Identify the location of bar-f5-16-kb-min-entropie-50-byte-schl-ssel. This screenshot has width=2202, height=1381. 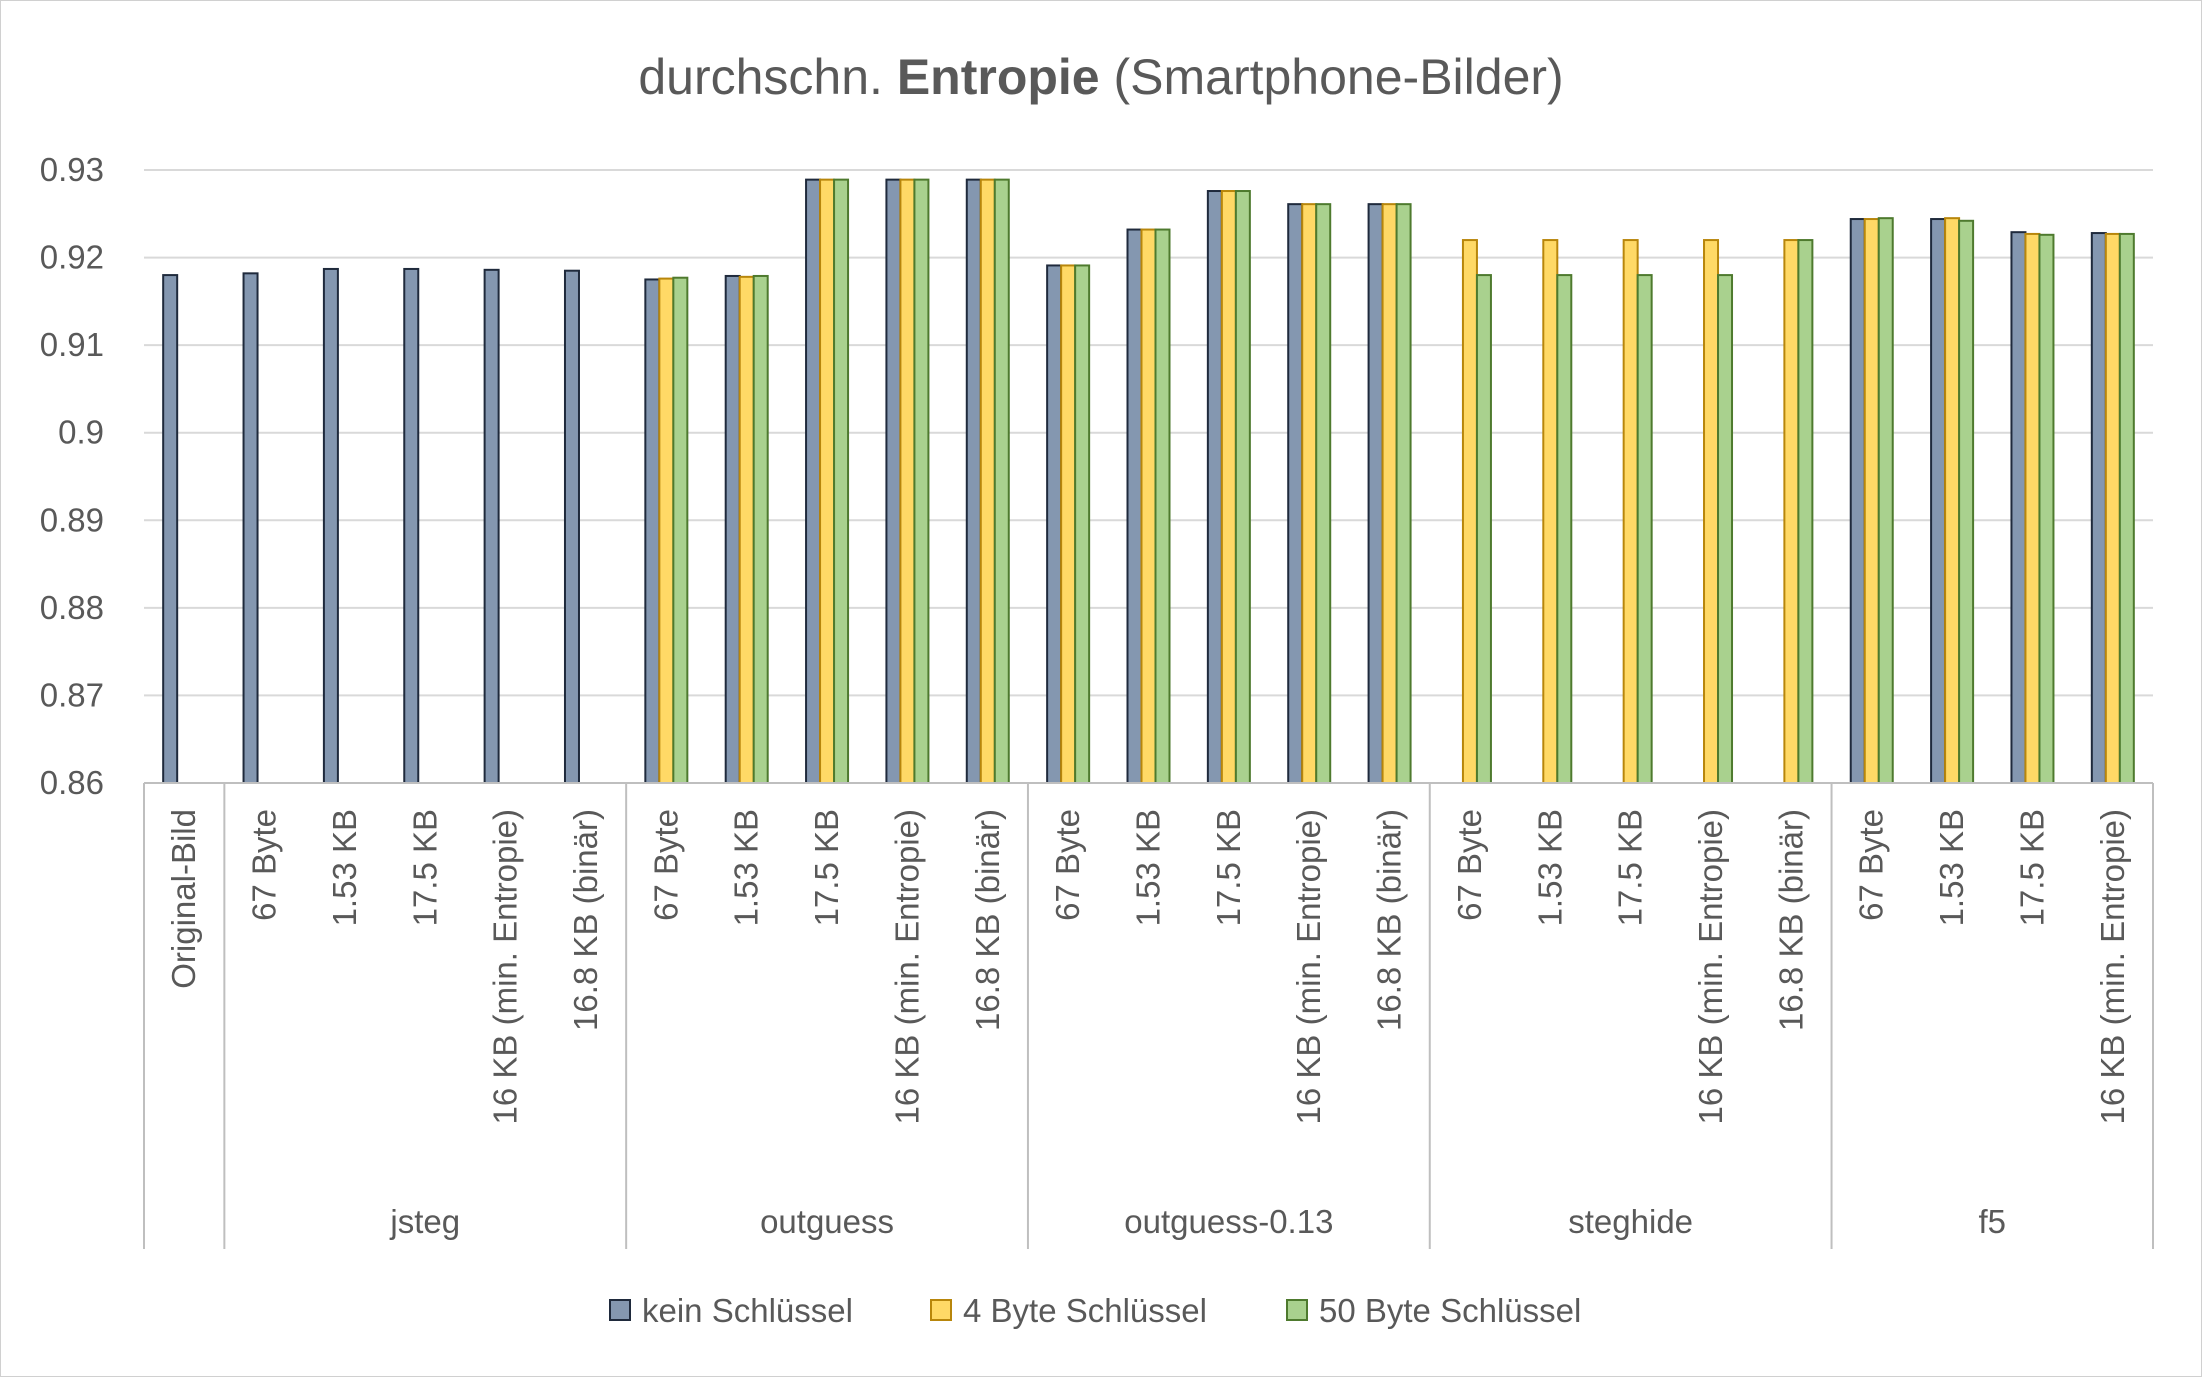
(2126, 508).